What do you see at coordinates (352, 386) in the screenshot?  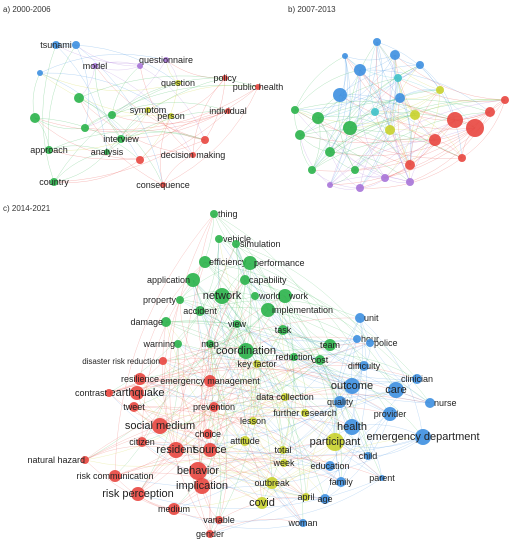 I see `node-label: outcome` at bounding box center [352, 386].